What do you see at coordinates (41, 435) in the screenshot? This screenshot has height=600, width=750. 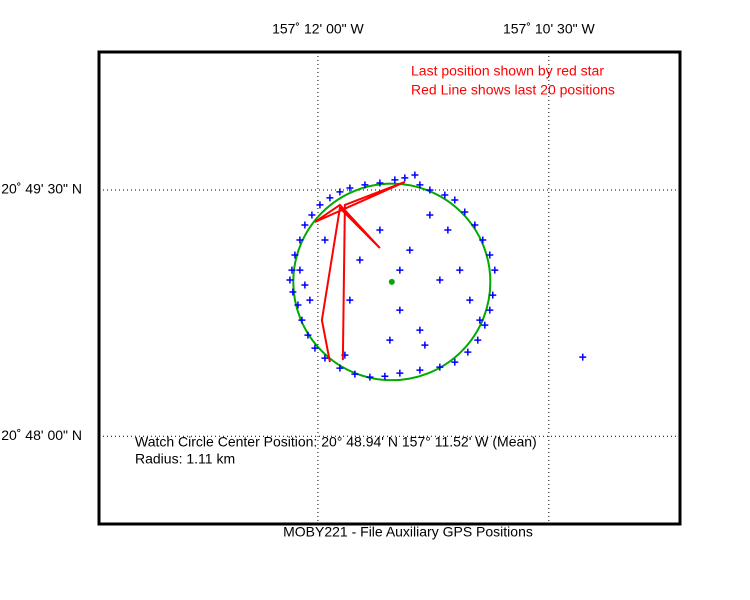 I see `y-tick-label: 20˚ 48' 00" N` at bounding box center [41, 435].